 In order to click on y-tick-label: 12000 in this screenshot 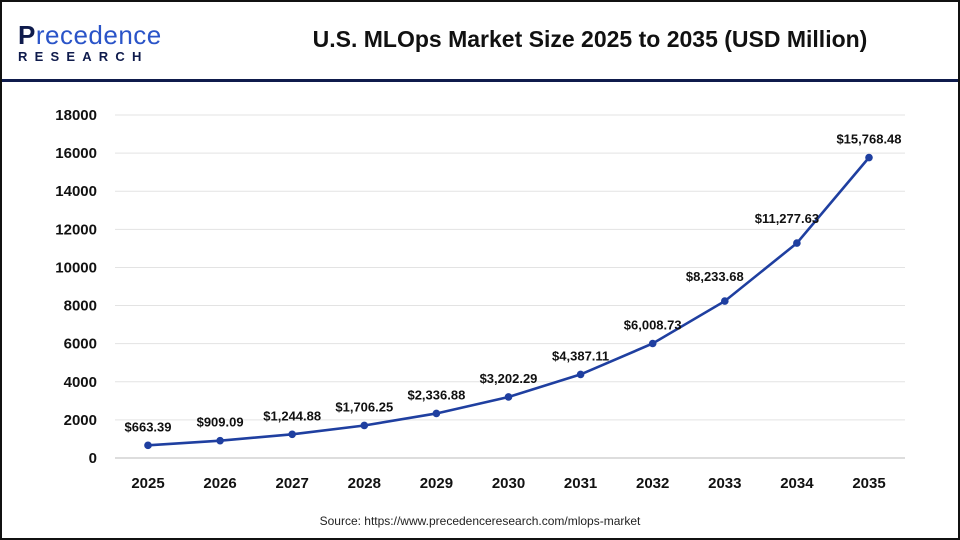, I will do `click(76, 229)`.